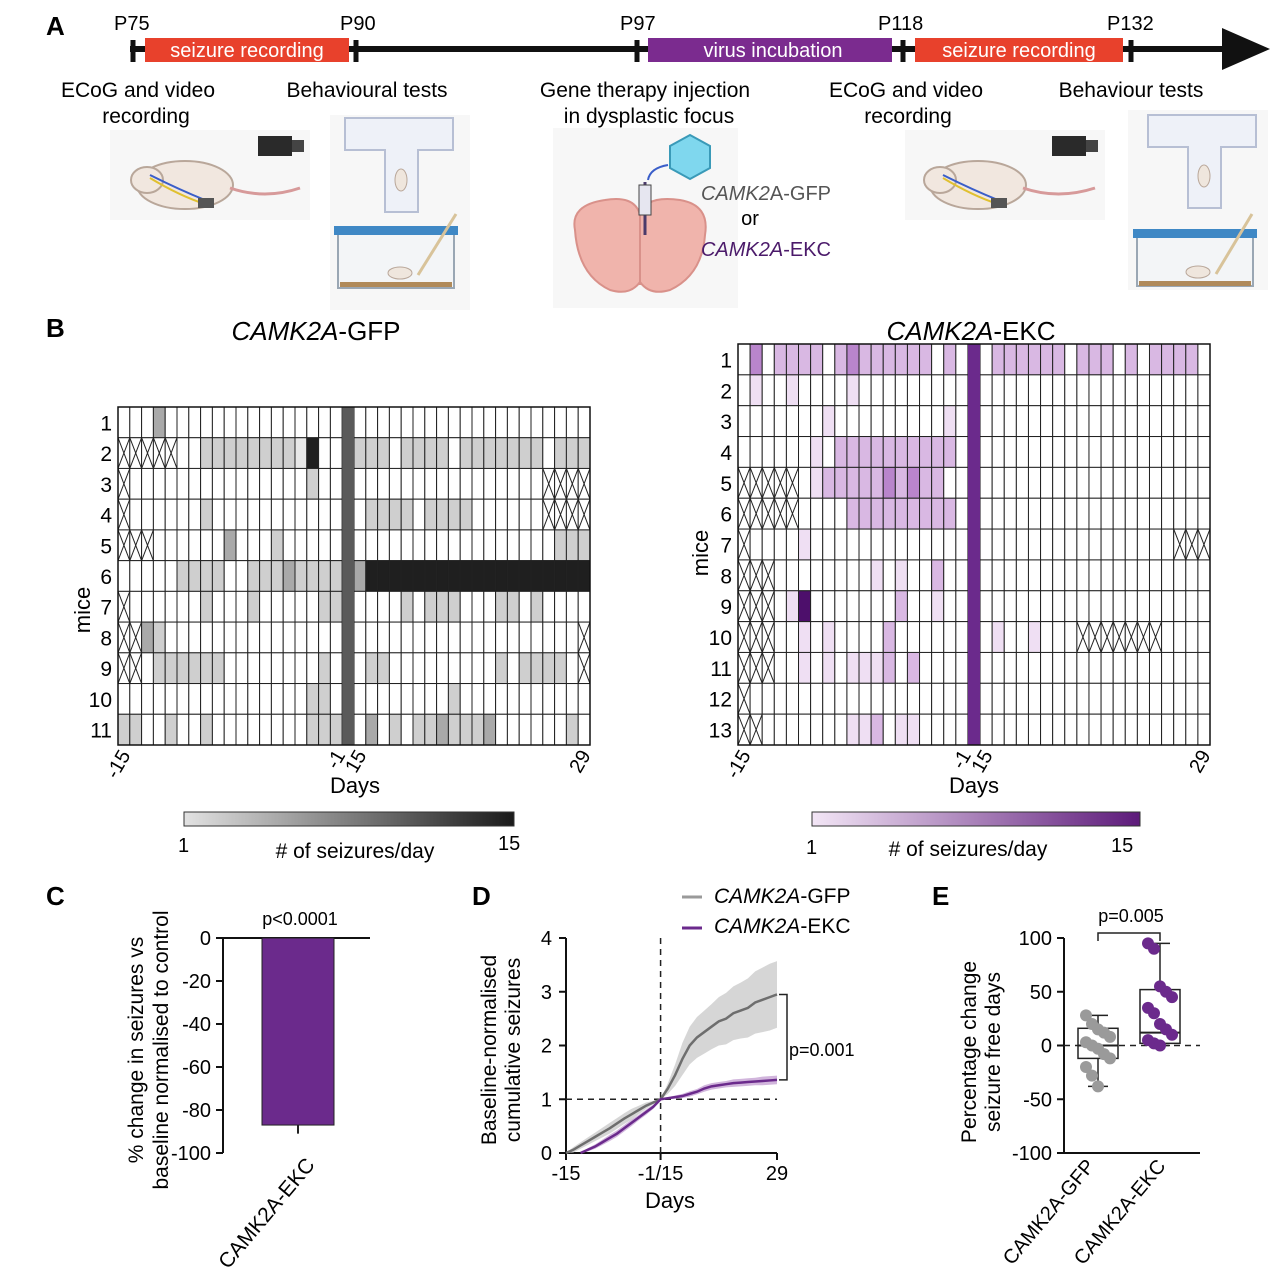 The height and width of the screenshot is (1274, 1280). Describe the element at coordinates (720, 700) in the screenshot. I see `heatmap-row-label: 12` at that location.